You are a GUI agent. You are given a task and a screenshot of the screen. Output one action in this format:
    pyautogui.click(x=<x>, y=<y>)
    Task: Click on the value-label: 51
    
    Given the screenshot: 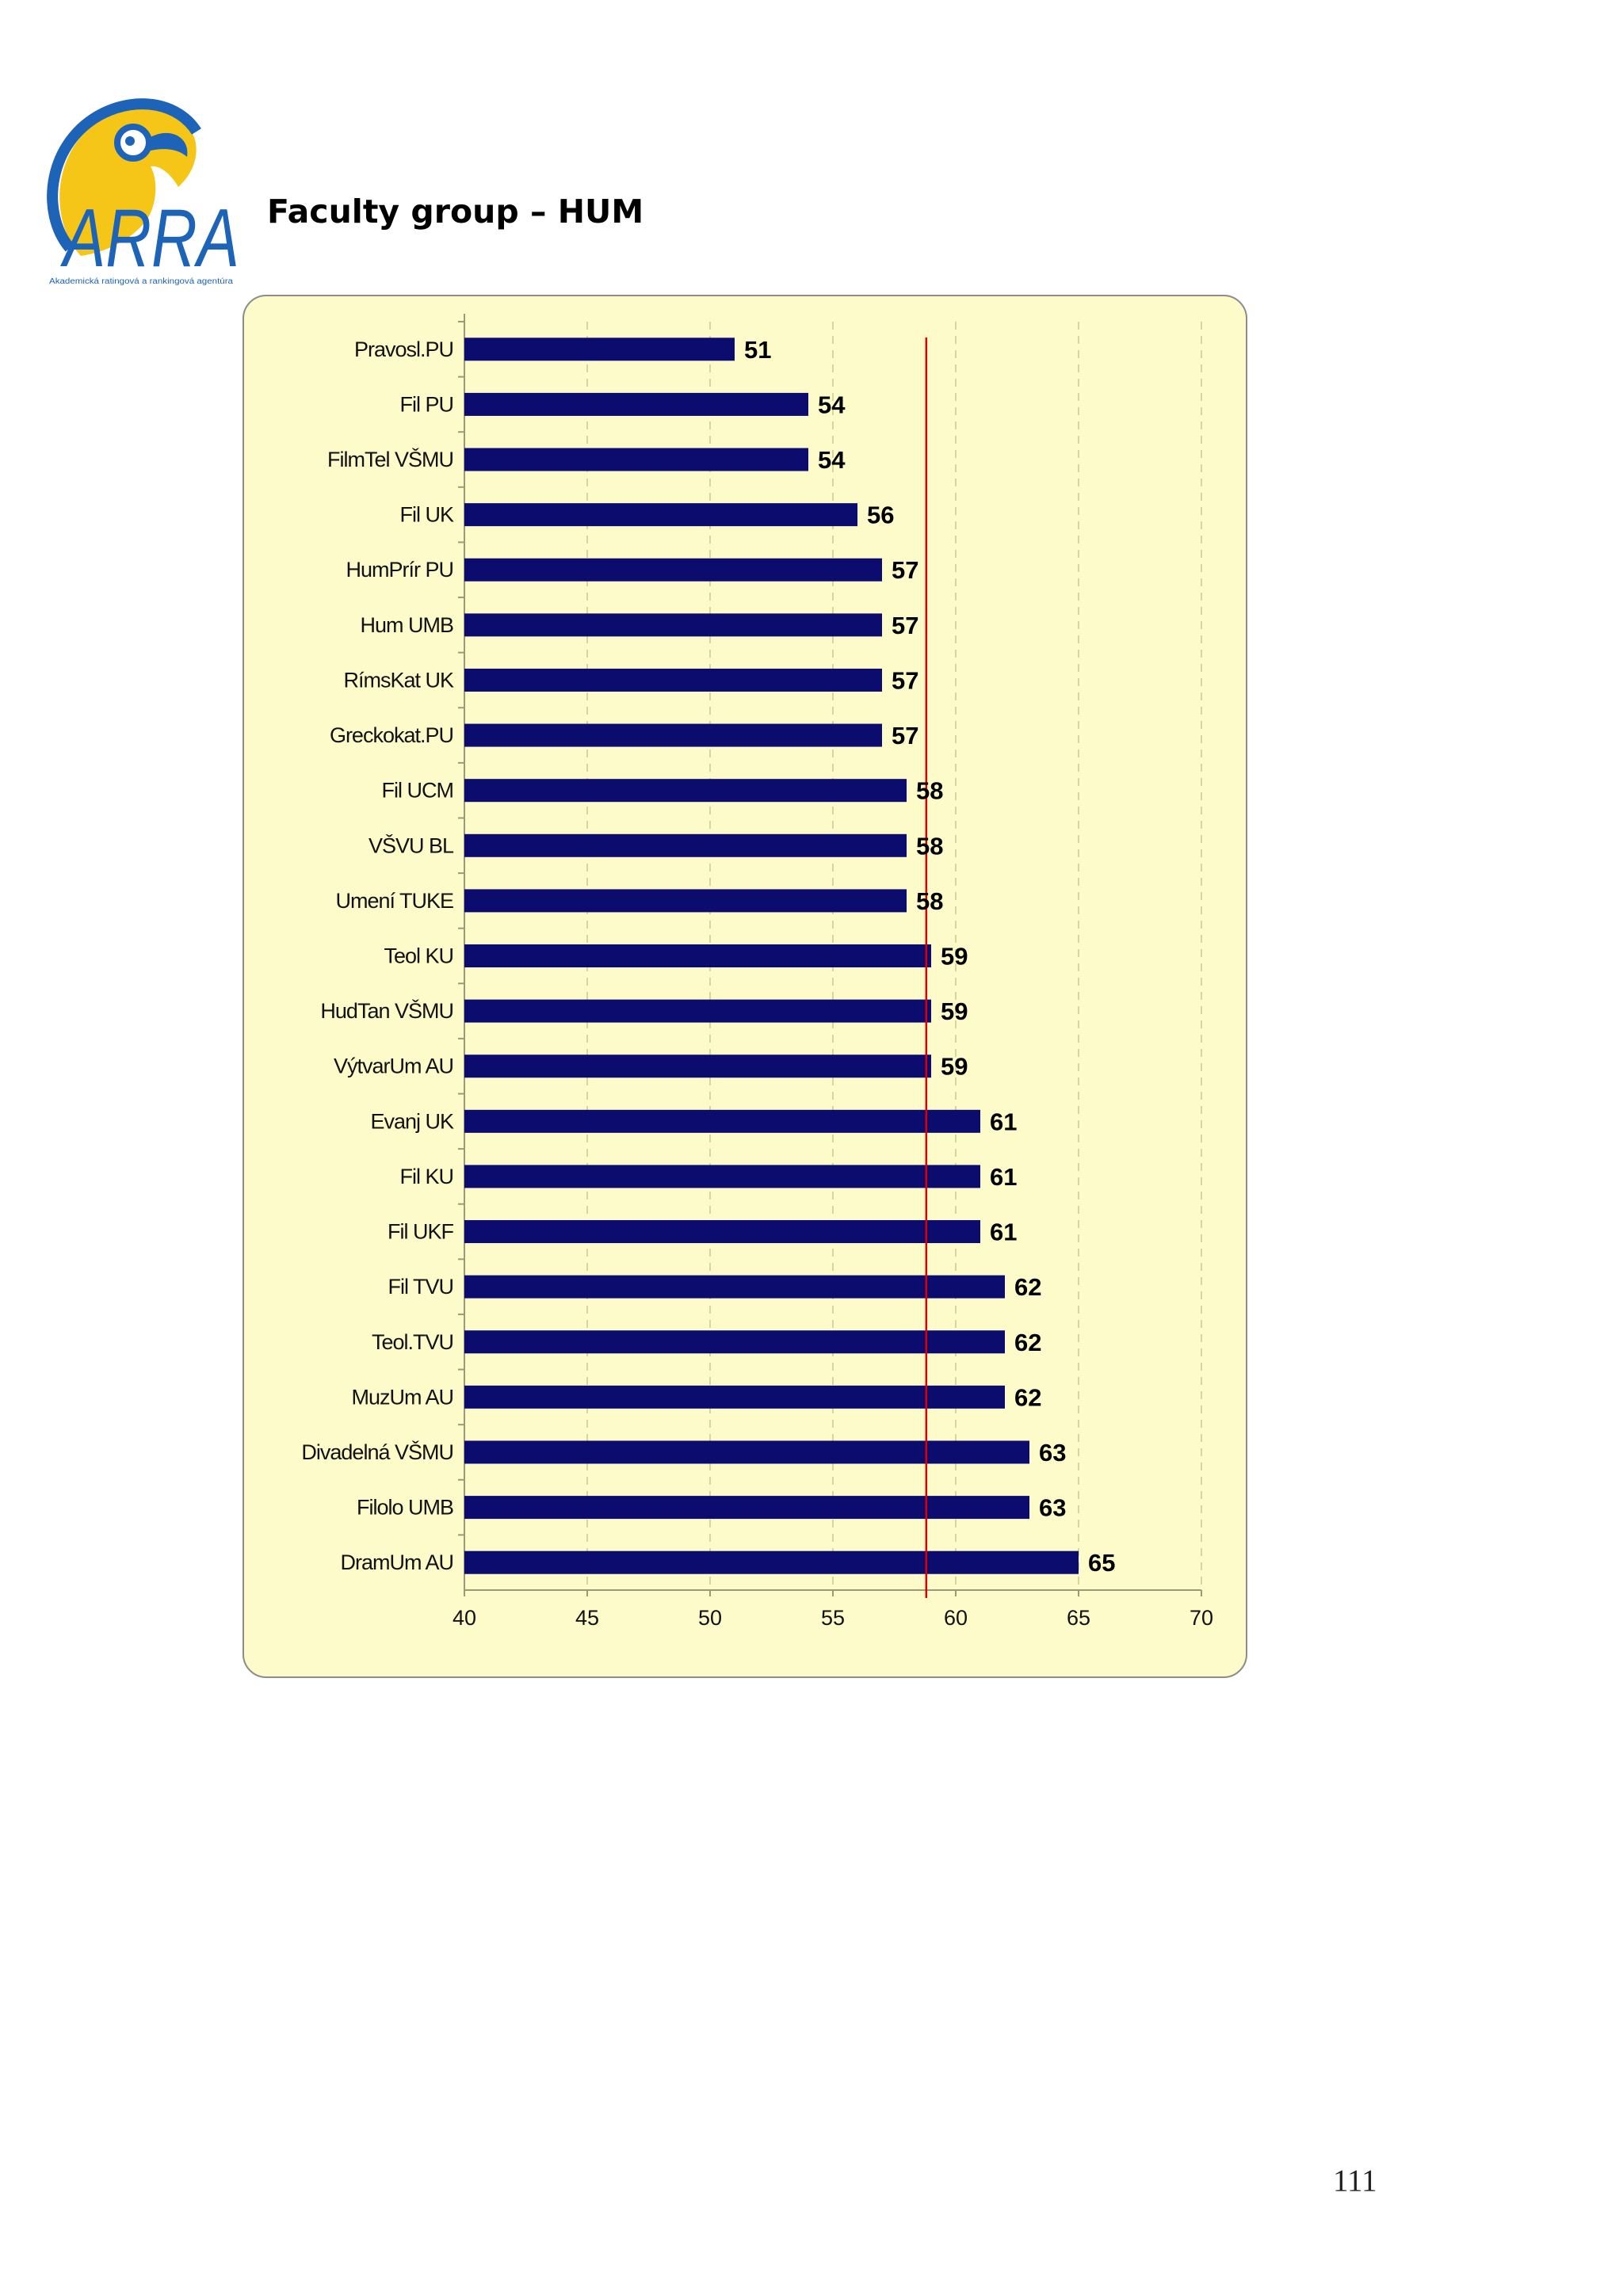 What is the action you would take?
    pyautogui.click(x=757, y=350)
    